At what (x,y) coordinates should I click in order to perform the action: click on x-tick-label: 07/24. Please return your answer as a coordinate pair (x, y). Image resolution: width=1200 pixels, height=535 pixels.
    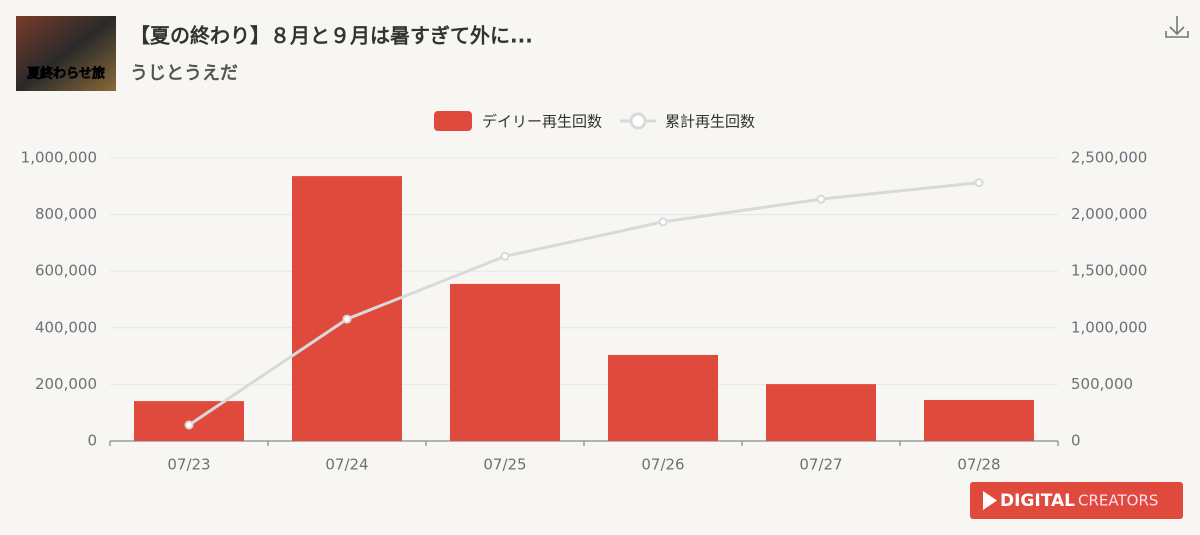
    Looking at the image, I should click on (346, 465).